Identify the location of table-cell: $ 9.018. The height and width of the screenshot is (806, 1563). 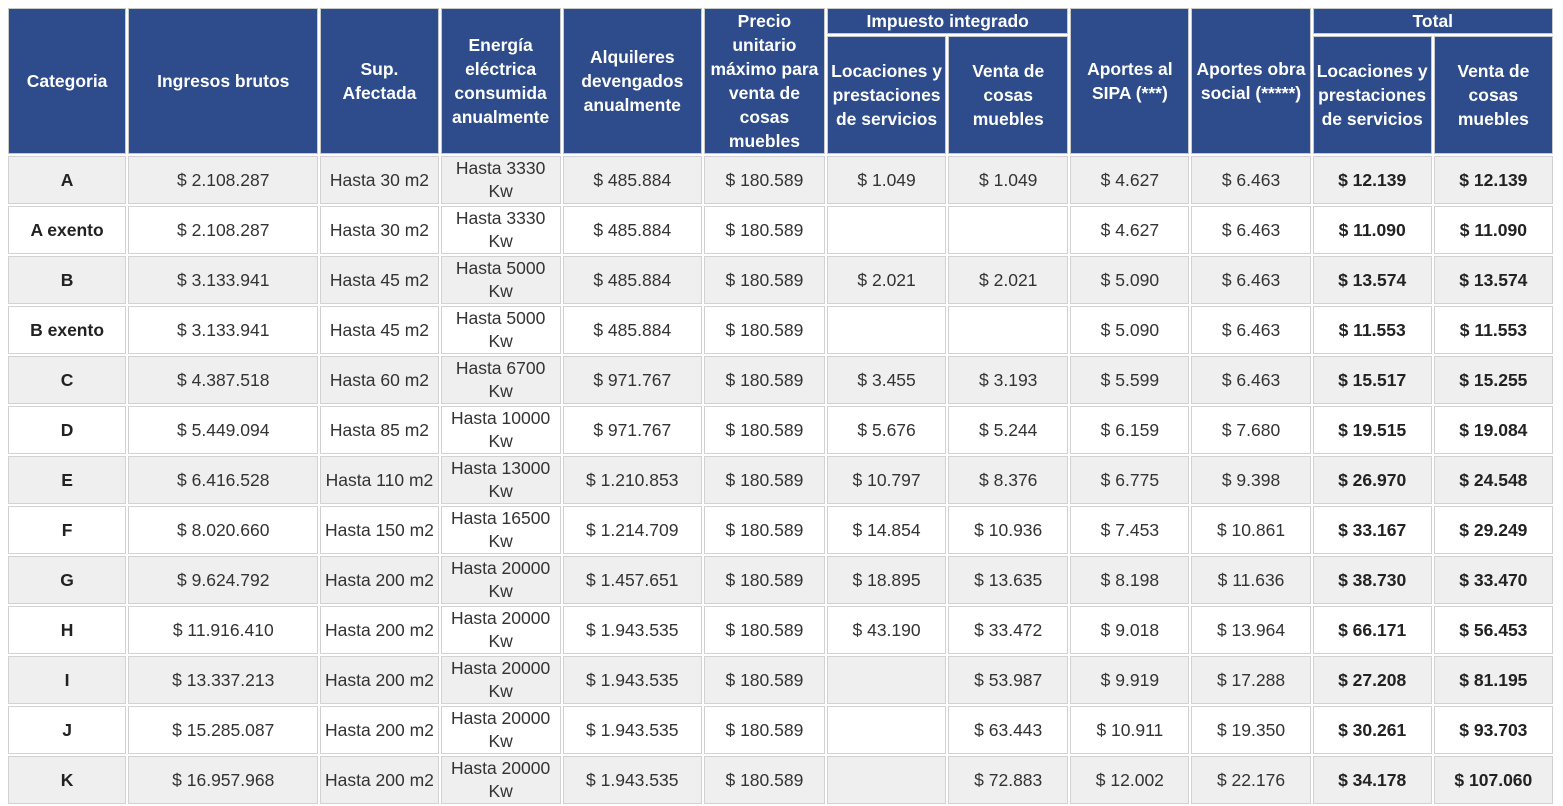
(1130, 630).